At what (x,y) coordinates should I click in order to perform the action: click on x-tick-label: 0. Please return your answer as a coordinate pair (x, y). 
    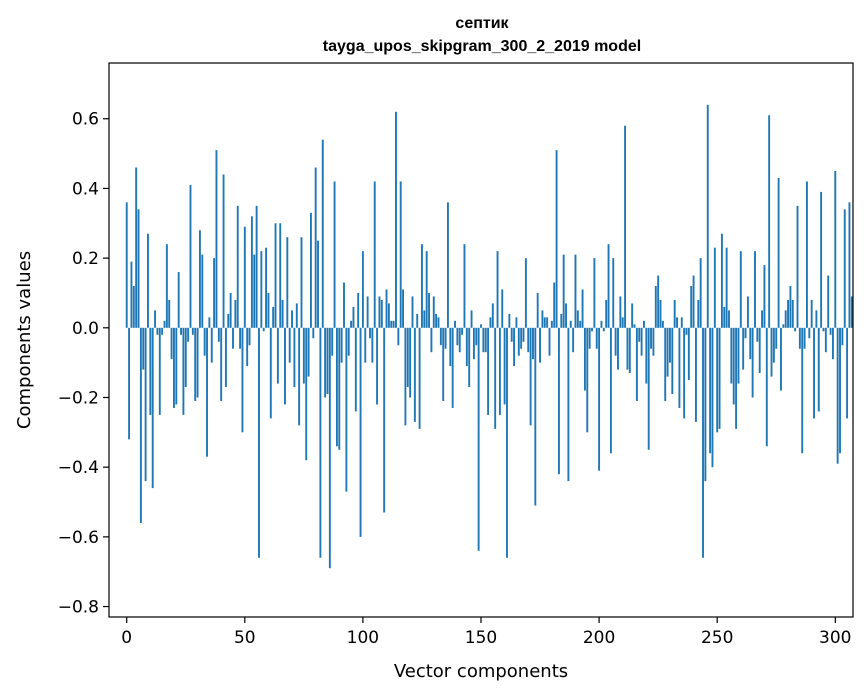
    Looking at the image, I should click on (126, 638).